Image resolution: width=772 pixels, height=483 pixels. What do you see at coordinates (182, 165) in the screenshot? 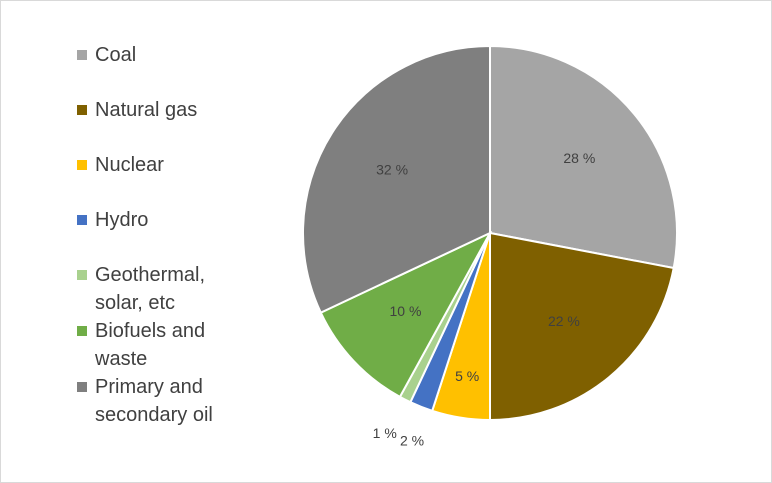
I see `legend-item-2: Nuclear` at bounding box center [182, 165].